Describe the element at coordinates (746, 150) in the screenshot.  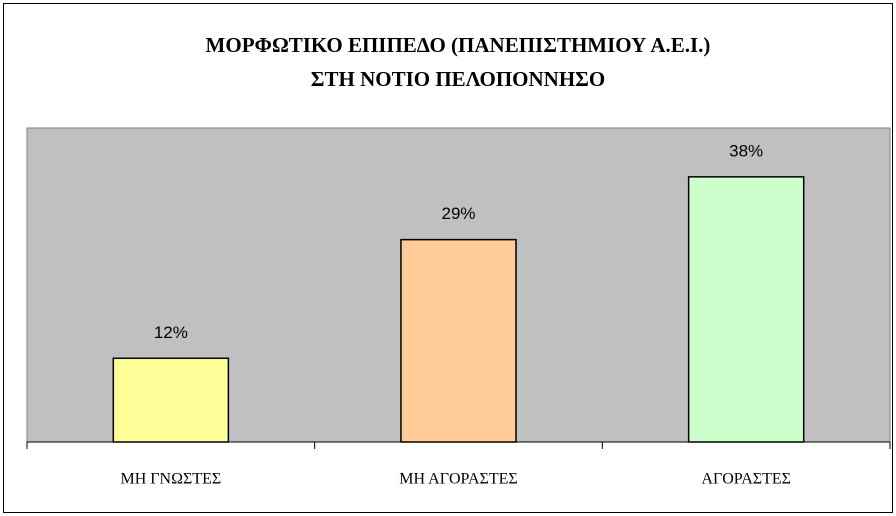
I see `data-label: 38%` at that location.